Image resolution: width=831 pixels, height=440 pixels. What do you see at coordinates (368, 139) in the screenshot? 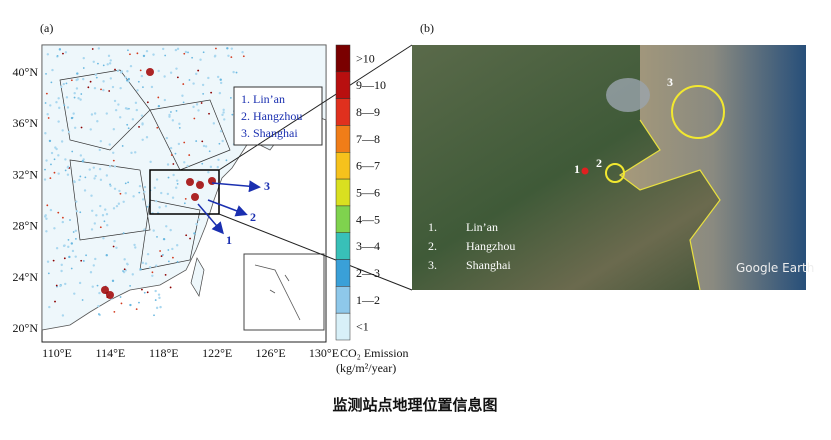
I see `colorbar-label: 7—8` at bounding box center [368, 139].